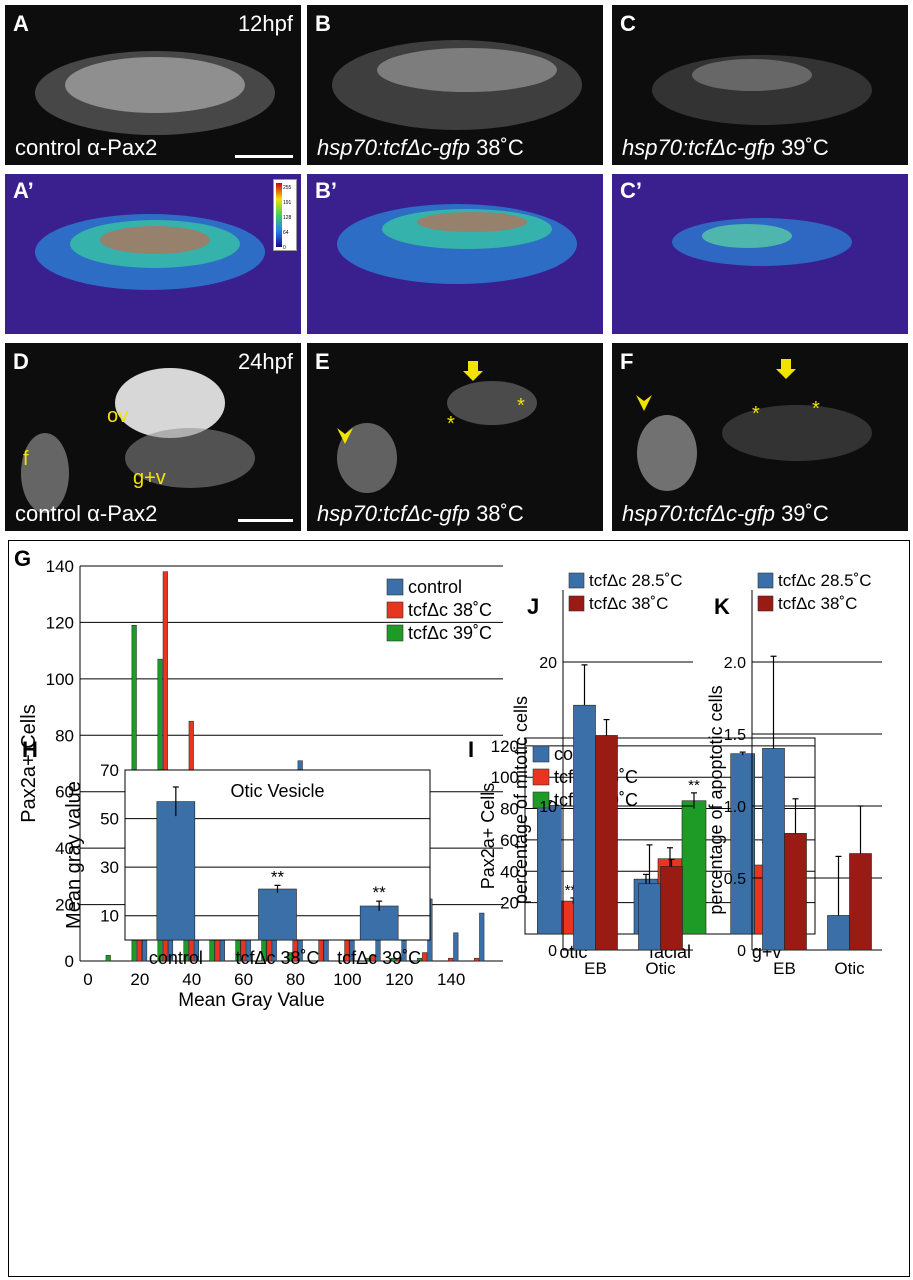 Image resolution: width=913 pixels, height=1280 pixels. Describe the element at coordinates (326, 190) in the screenshot. I see `panel-label-b-prime: B’` at that location.